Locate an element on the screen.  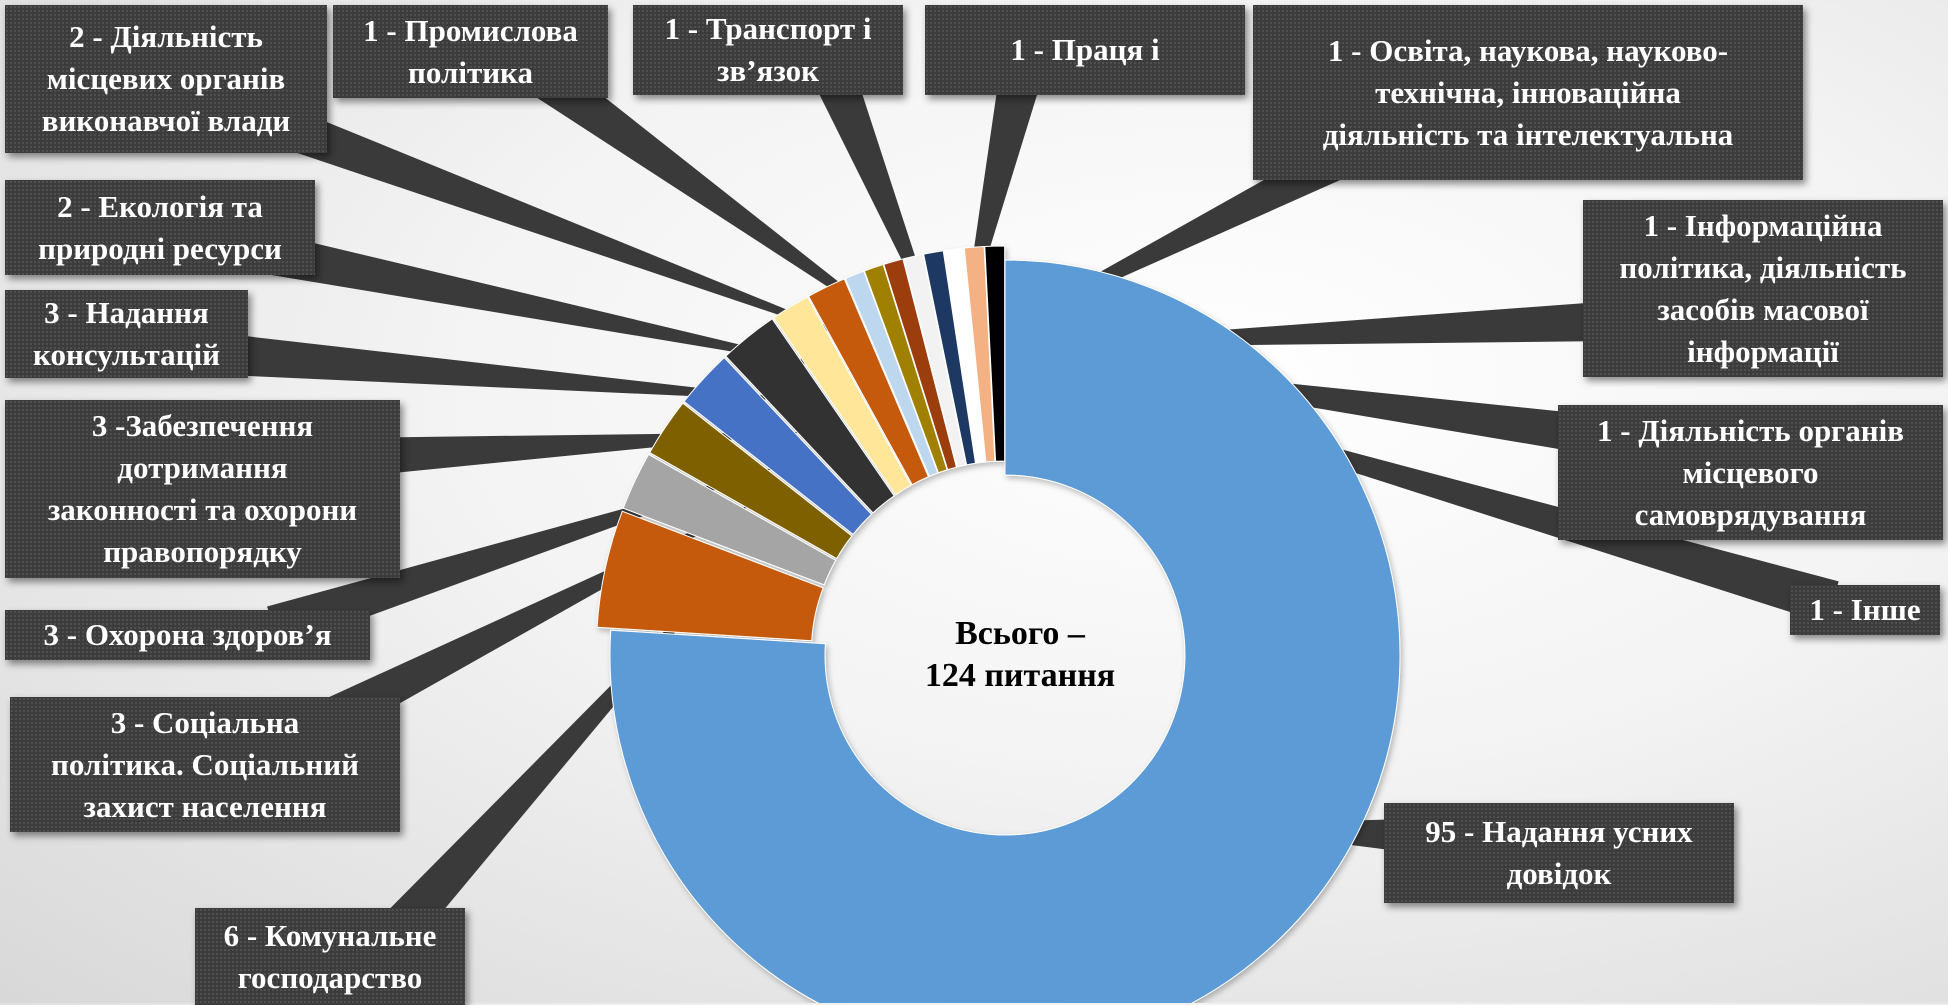
slice-праця-і-10 is located at coordinates (920, 364).